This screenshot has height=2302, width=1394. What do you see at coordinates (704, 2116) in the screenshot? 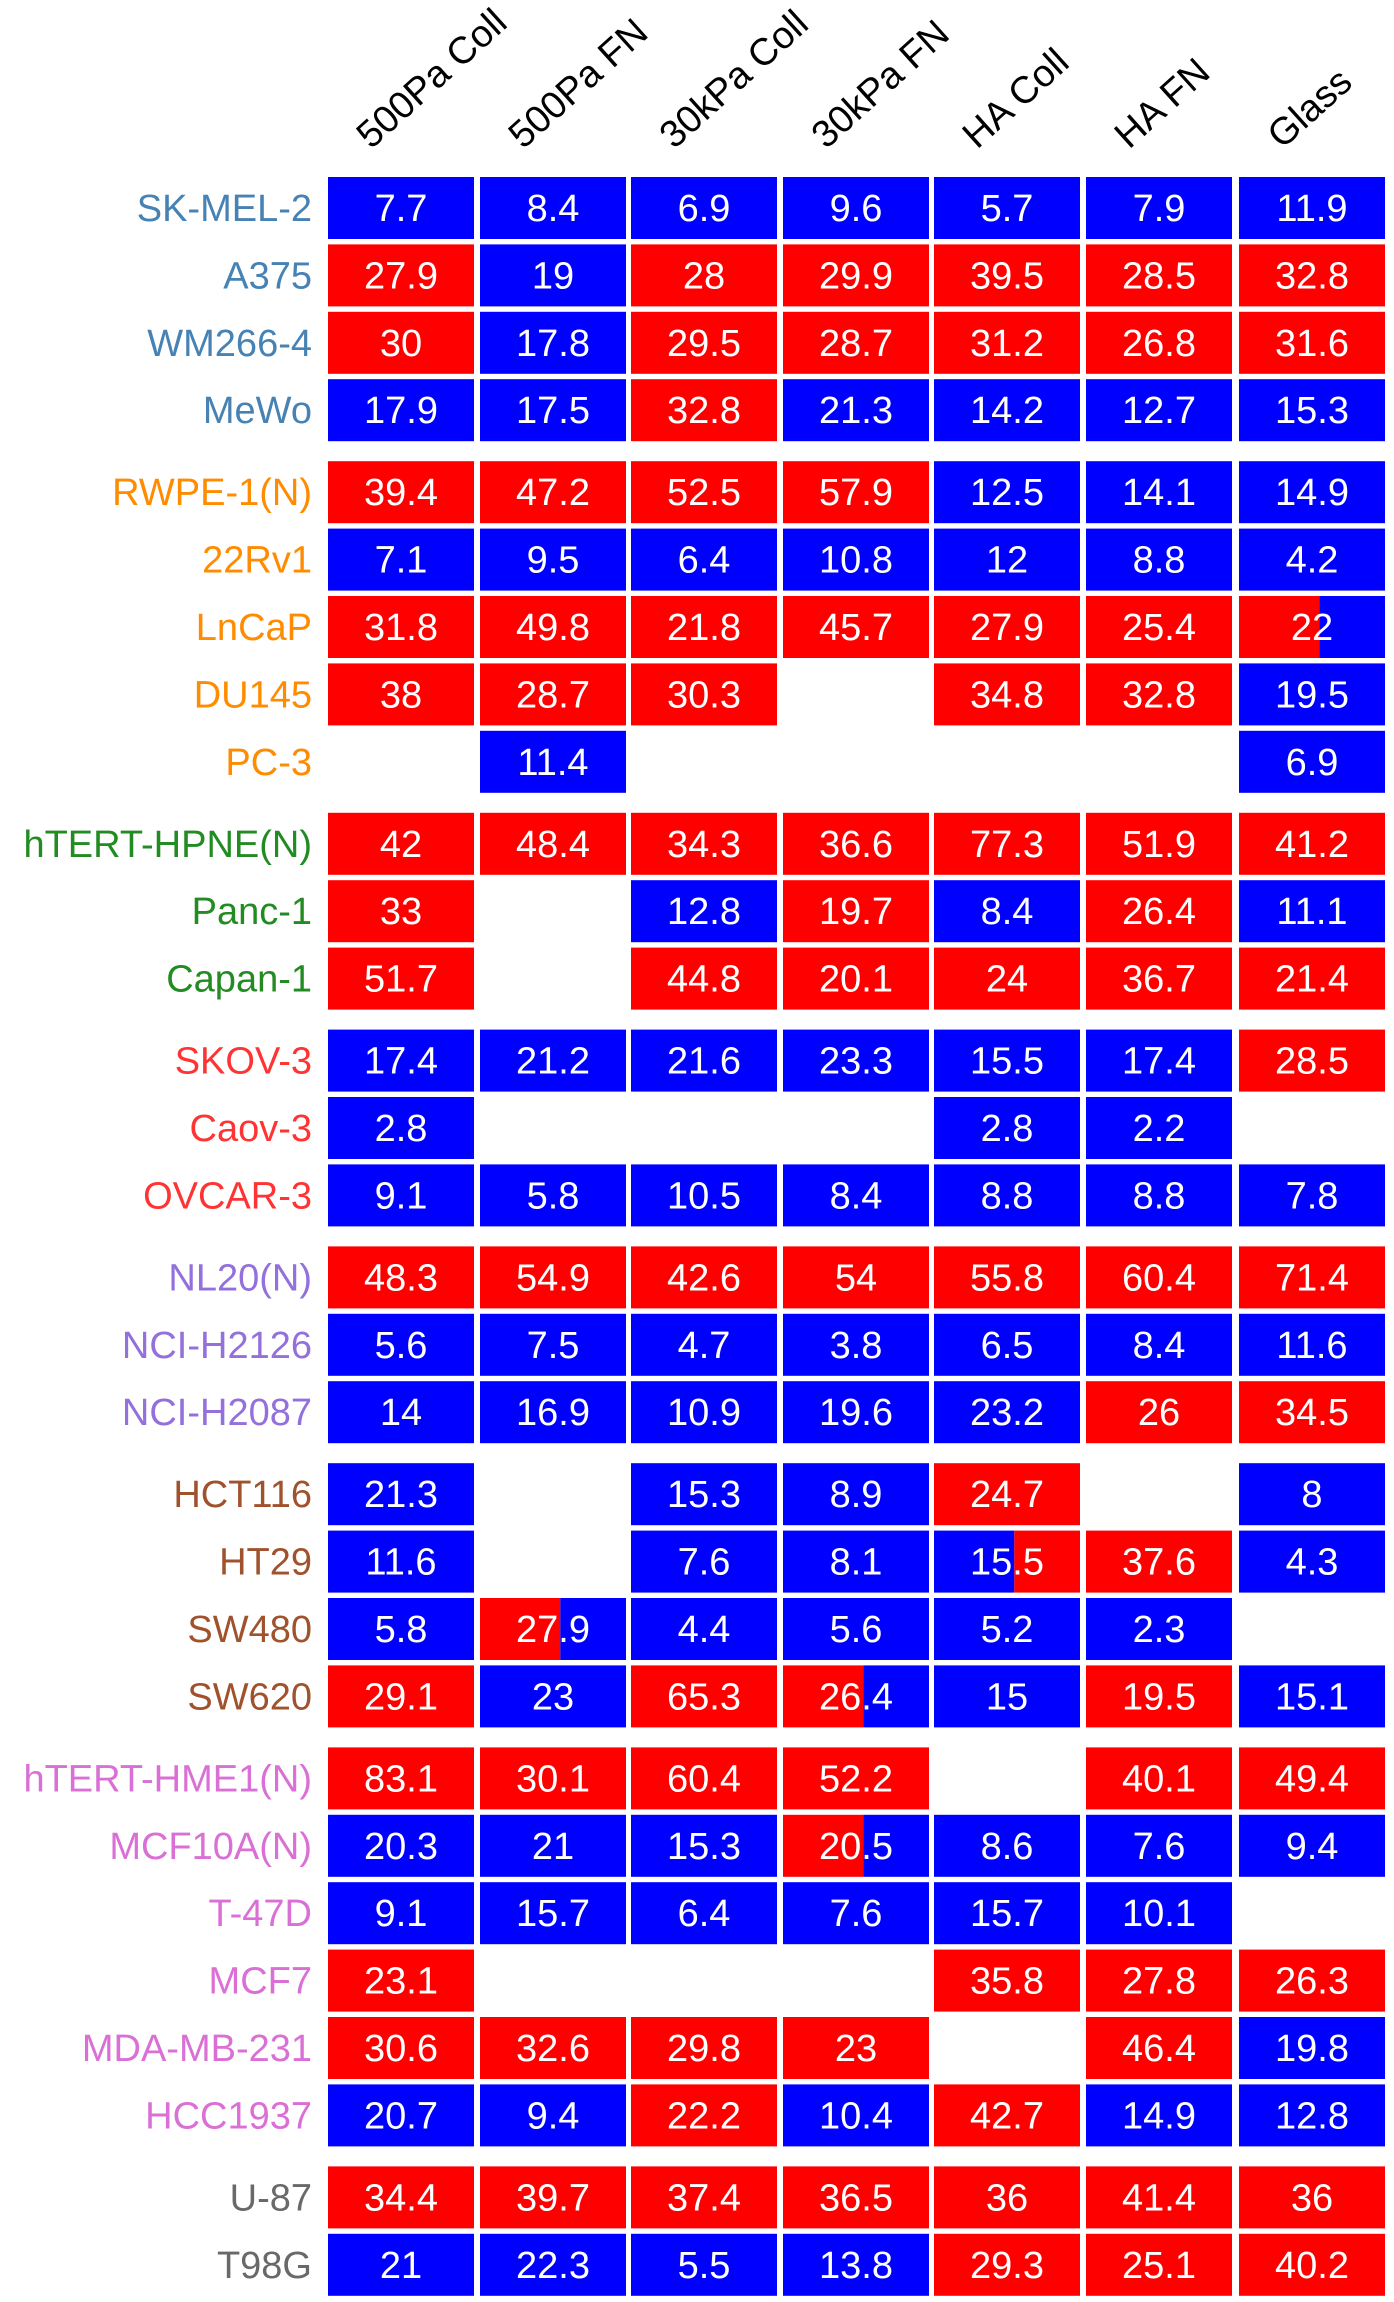
I see `cell-value: 22.2` at bounding box center [704, 2116].